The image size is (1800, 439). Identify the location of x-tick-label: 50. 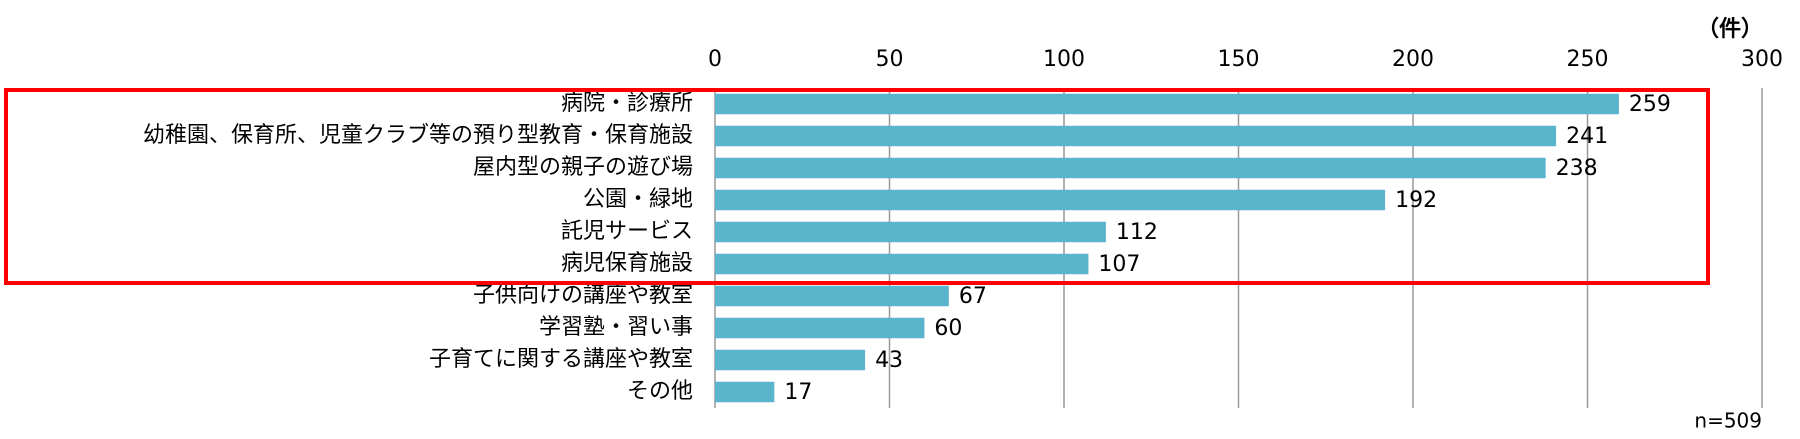
(890, 59).